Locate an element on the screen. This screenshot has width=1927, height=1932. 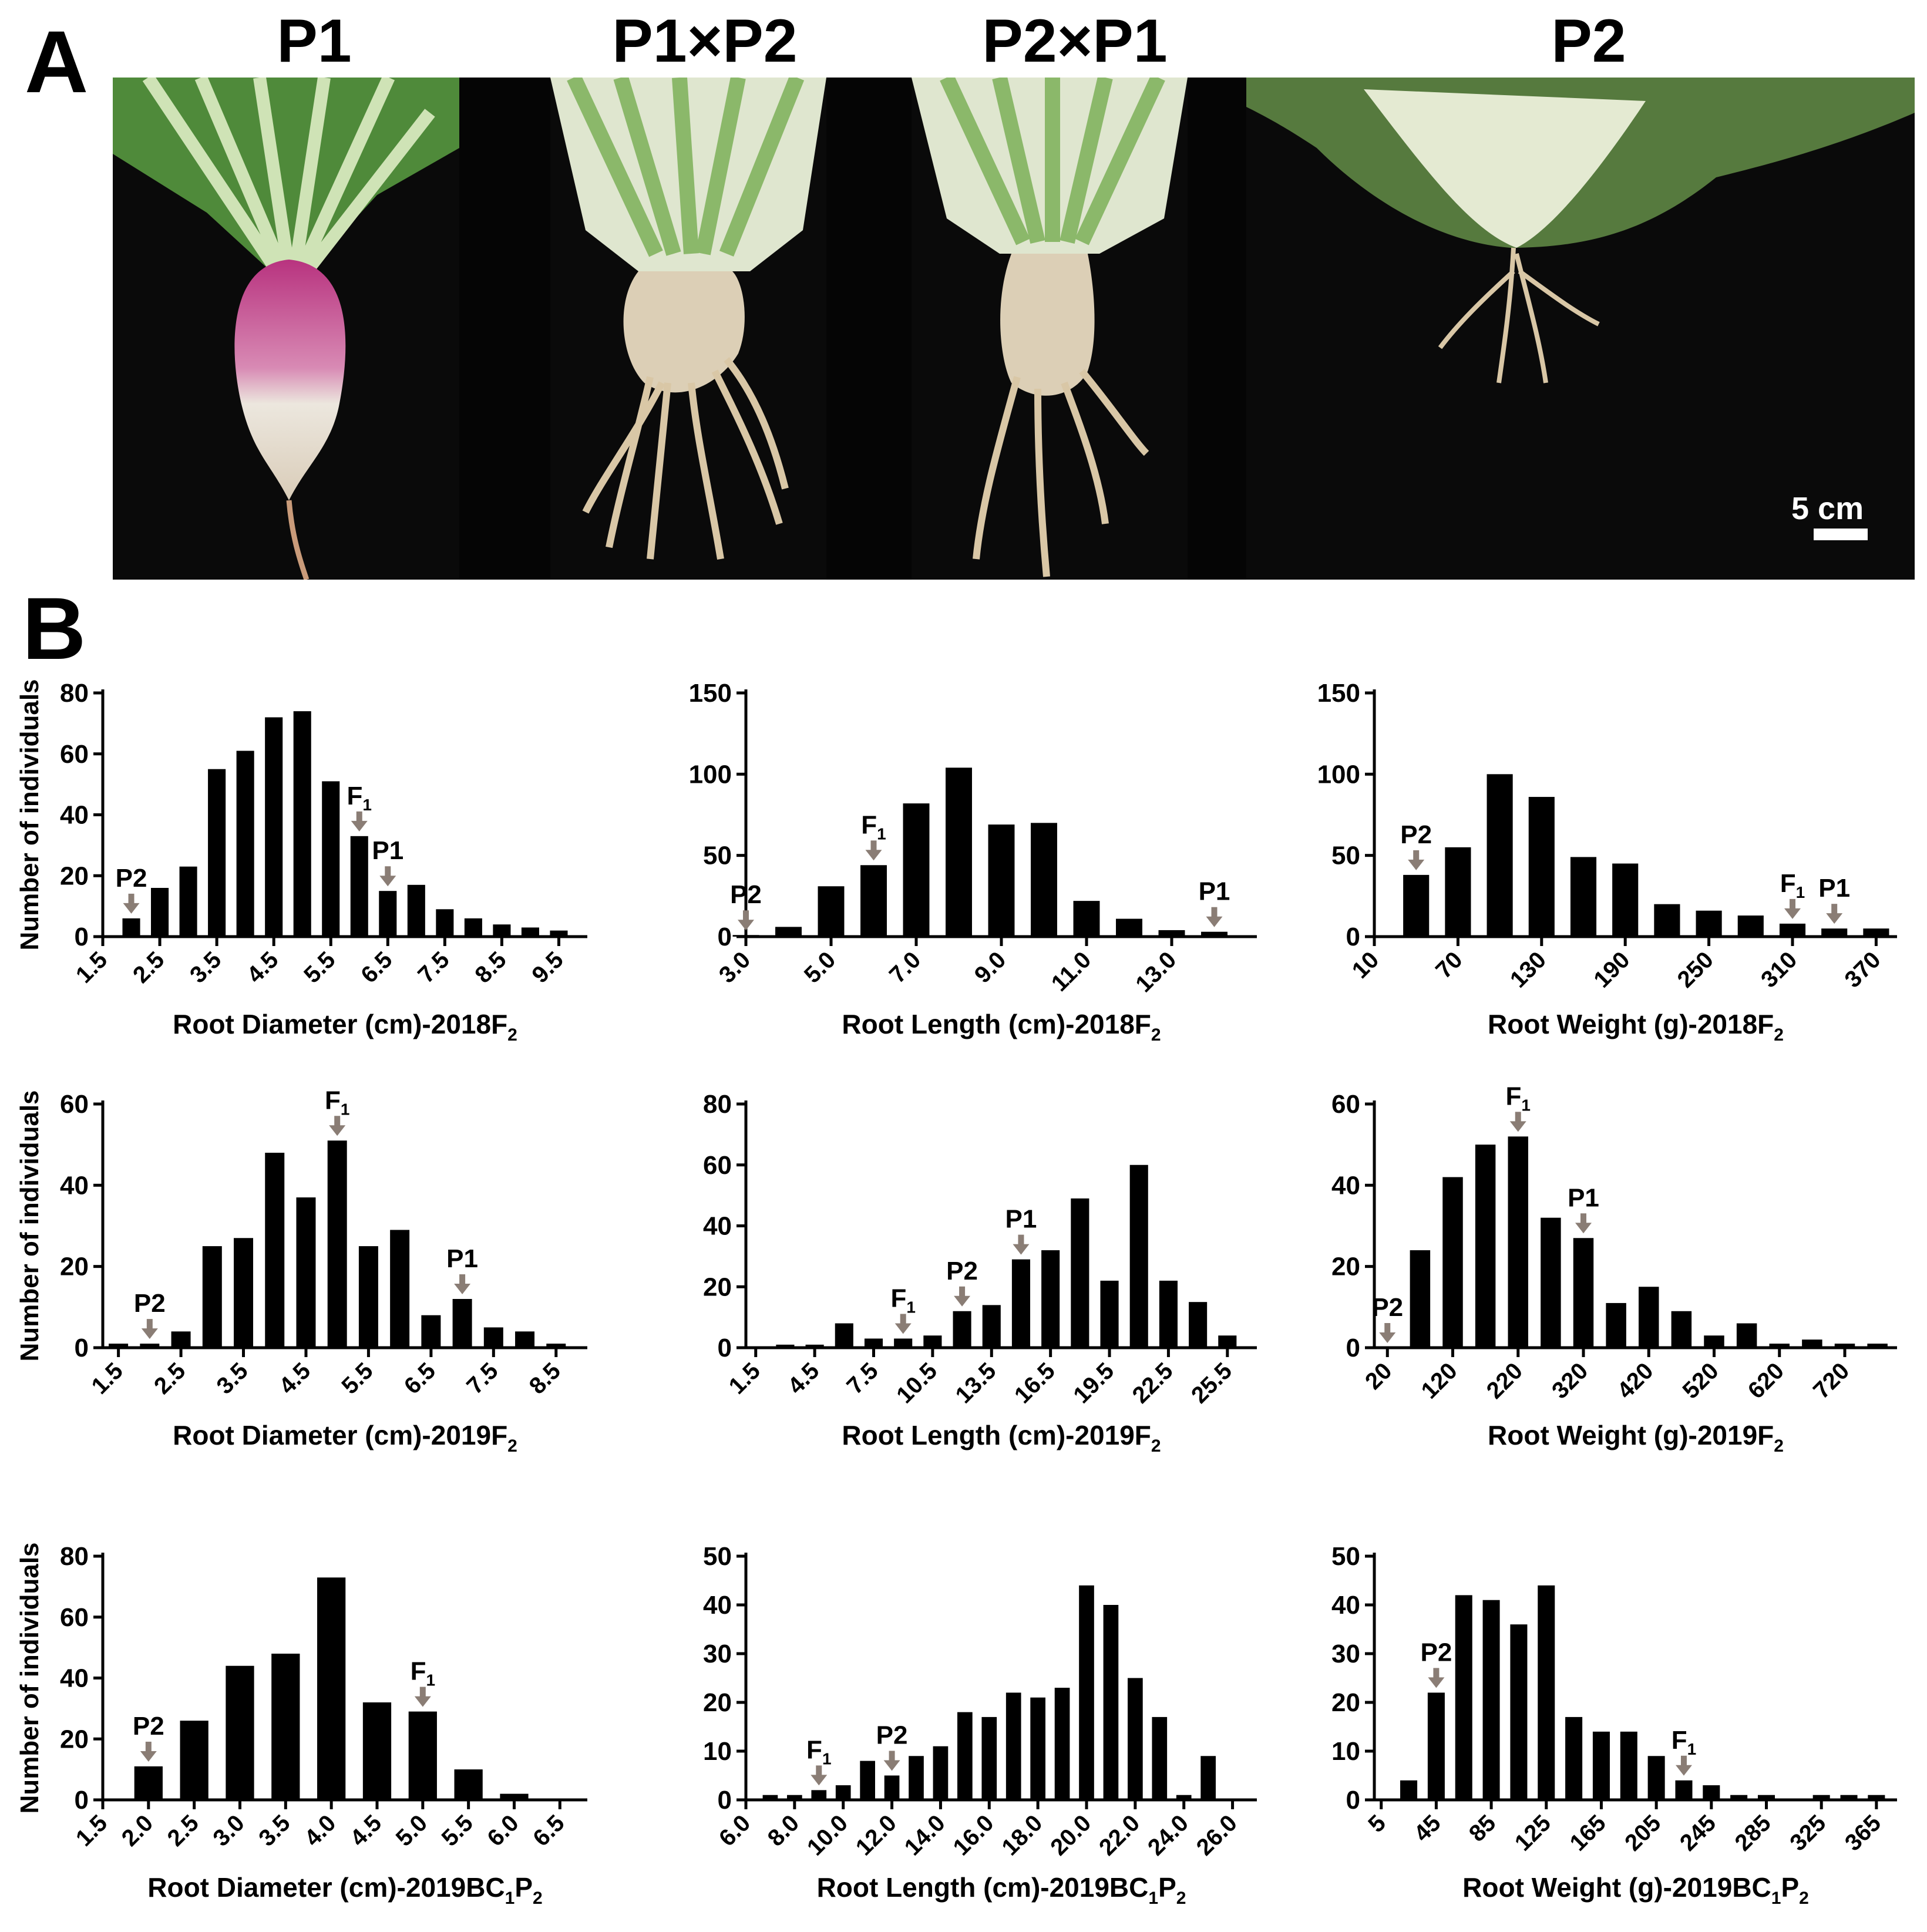
photo-label-p1: P1 is located at coordinates (314, 41).